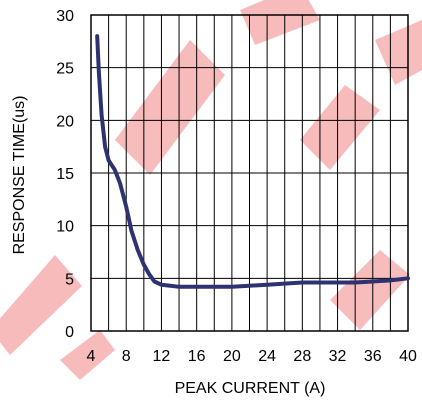 This screenshot has height=403, width=422. Describe the element at coordinates (338, 356) in the screenshot. I see `x-tick-label: 32` at that location.